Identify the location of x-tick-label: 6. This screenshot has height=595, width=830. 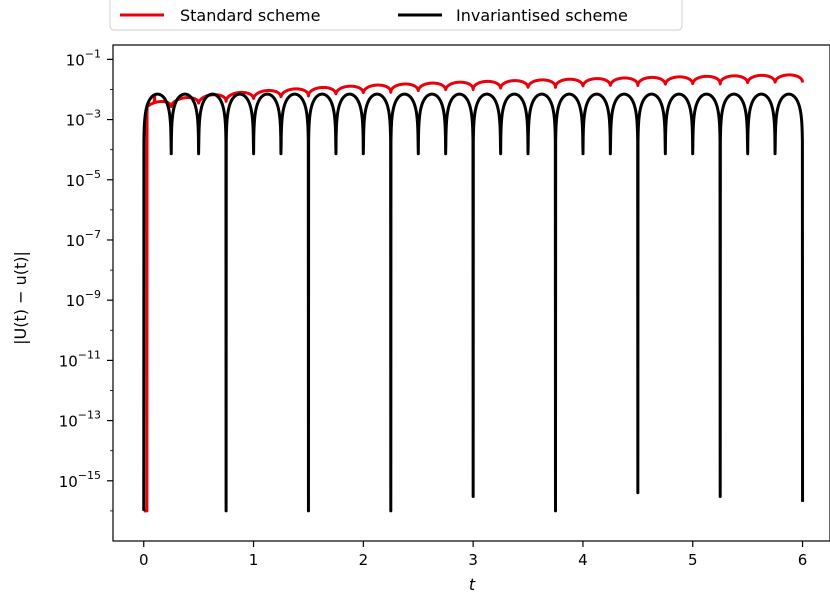
(803, 560).